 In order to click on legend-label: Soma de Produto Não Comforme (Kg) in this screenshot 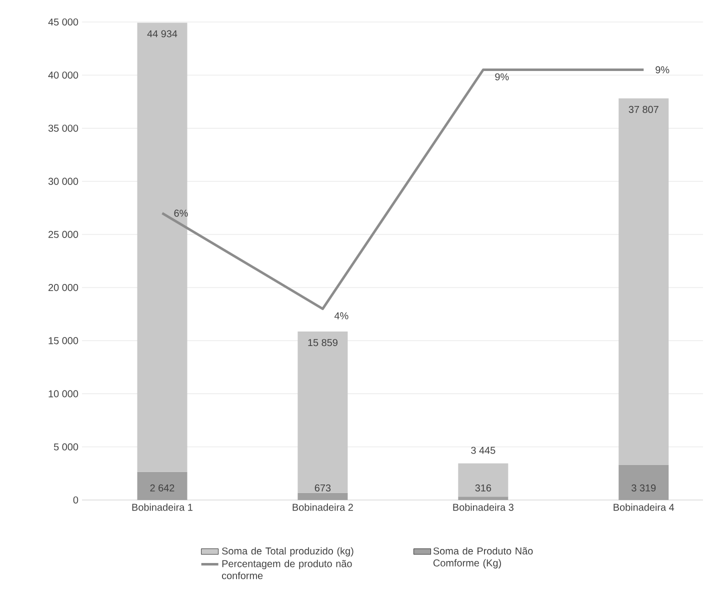, I will do `click(483, 557)`.